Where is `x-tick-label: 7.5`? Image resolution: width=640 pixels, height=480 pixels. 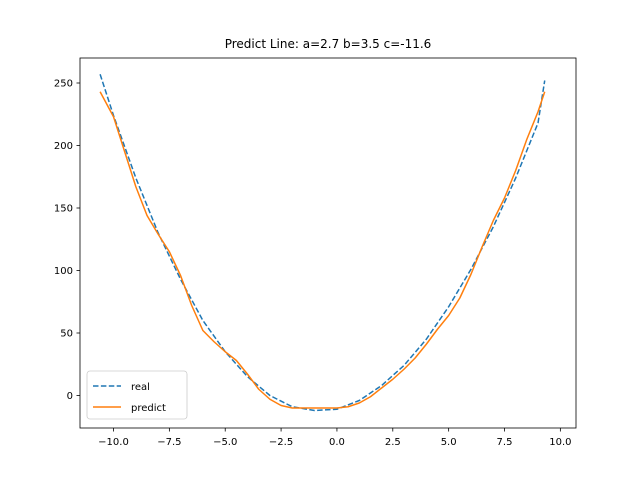
x-tick-label: 7.5 is located at coordinates (505, 442).